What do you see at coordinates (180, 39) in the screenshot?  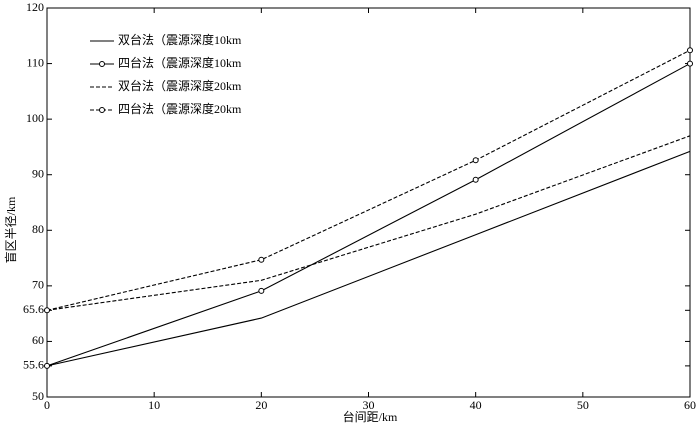 I see `legend-label: 双台法（震源深度10km` at bounding box center [180, 39].